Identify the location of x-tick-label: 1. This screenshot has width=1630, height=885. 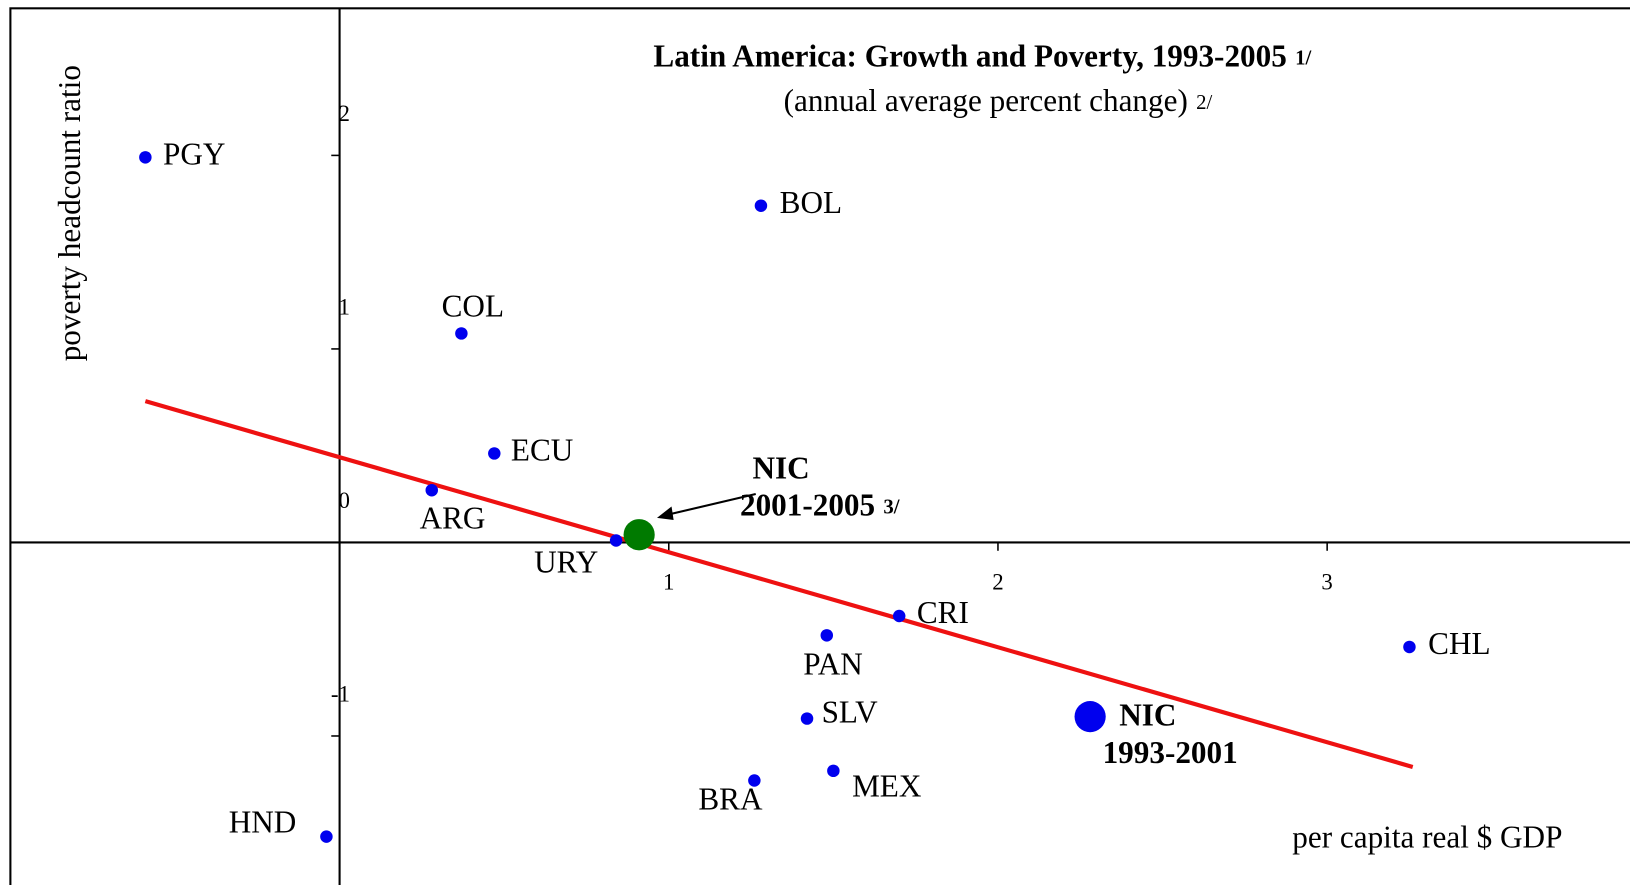
(668, 581).